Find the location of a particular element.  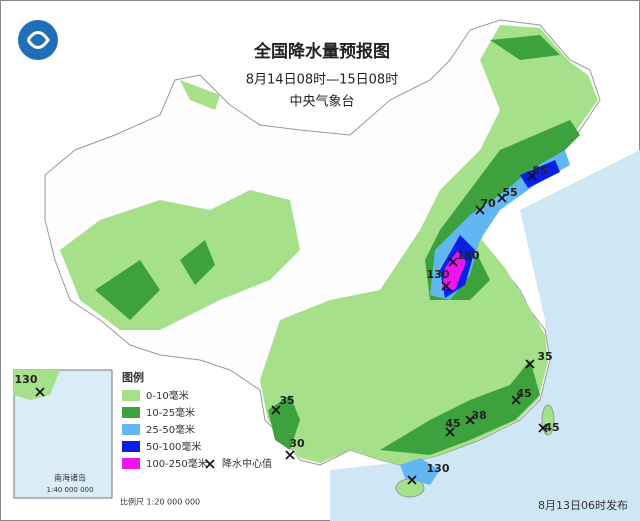

inset-land is located at coordinates (37, 385).